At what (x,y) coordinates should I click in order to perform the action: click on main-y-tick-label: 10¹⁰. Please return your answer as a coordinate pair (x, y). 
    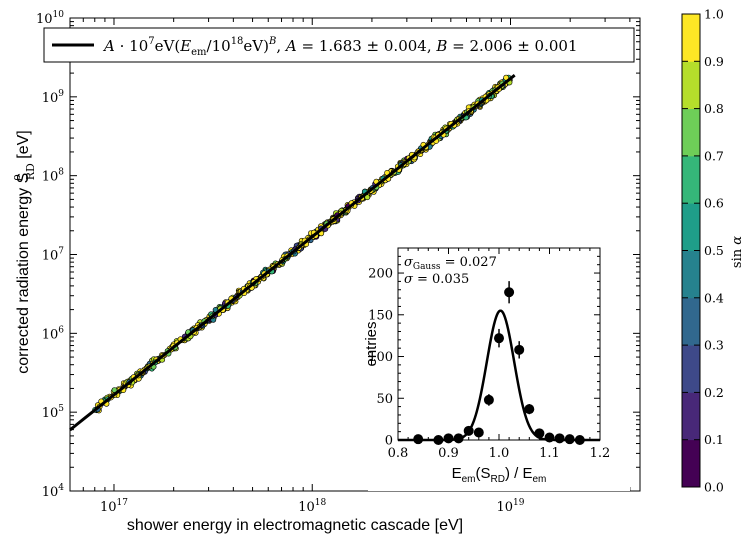
    Looking at the image, I should click on (50, 18).